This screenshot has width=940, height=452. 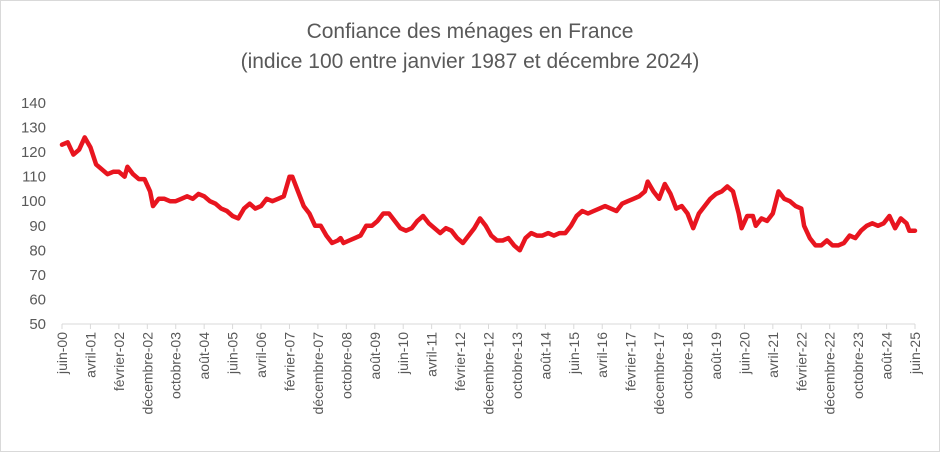 I want to click on x-tick-label: octobre-23, so click(x=858, y=365).